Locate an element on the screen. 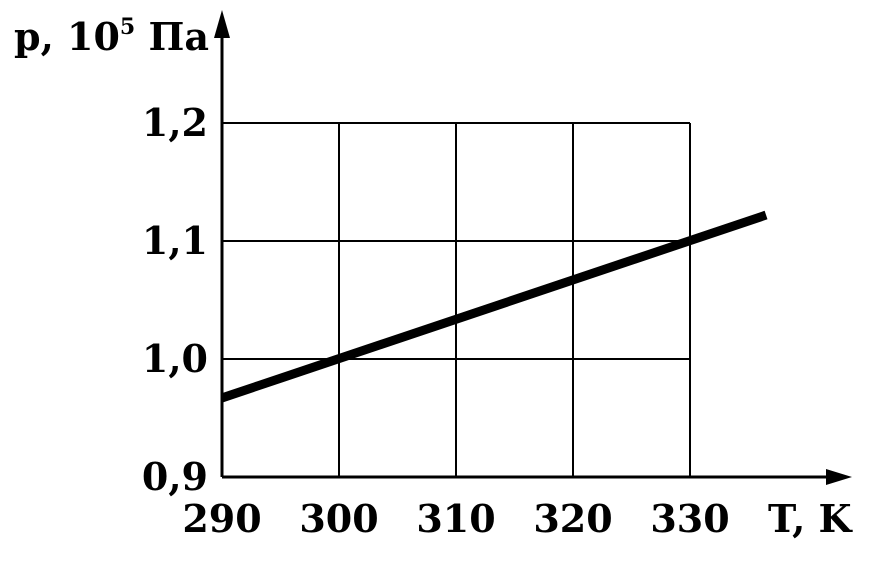 Image resolution: width=887 pixels, height=562 pixels. y-axis-arrow is located at coordinates (222, 24).